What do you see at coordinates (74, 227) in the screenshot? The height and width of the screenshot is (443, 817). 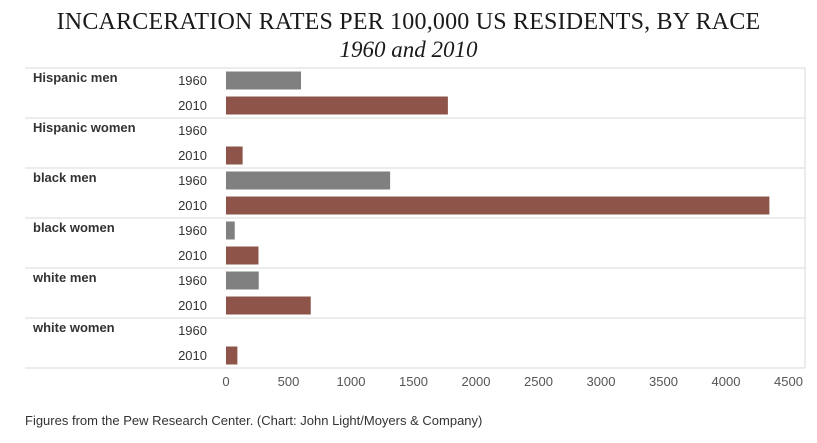 I see `category-label: black women` at bounding box center [74, 227].